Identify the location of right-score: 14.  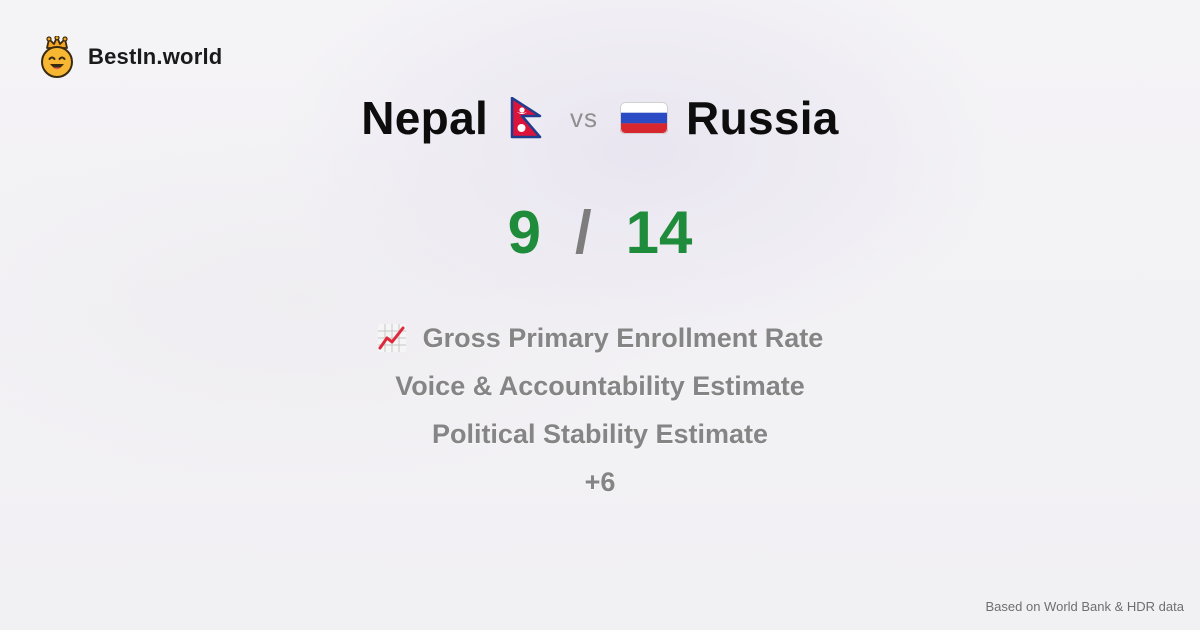
(659, 232).